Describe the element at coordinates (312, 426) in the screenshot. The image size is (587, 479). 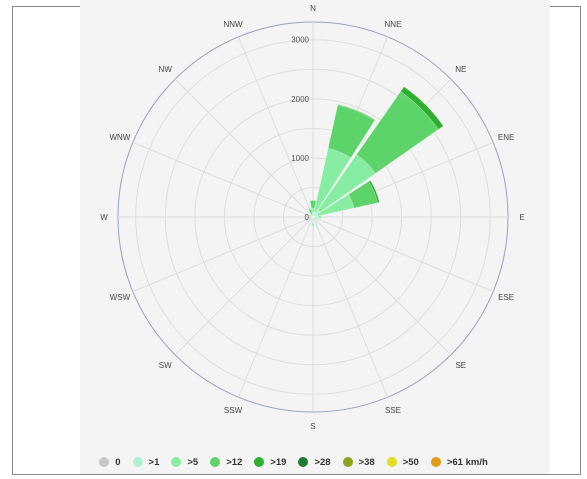
I see `direction-label-S: S` at that location.